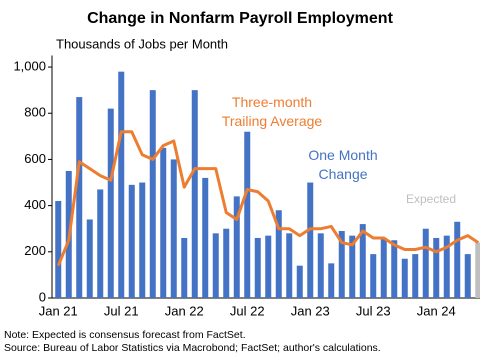 The image size is (480, 360). What do you see at coordinates (240, 18) in the screenshot?
I see `chart-title: Change in Nonfarm Payroll Employment` at bounding box center [240, 18].